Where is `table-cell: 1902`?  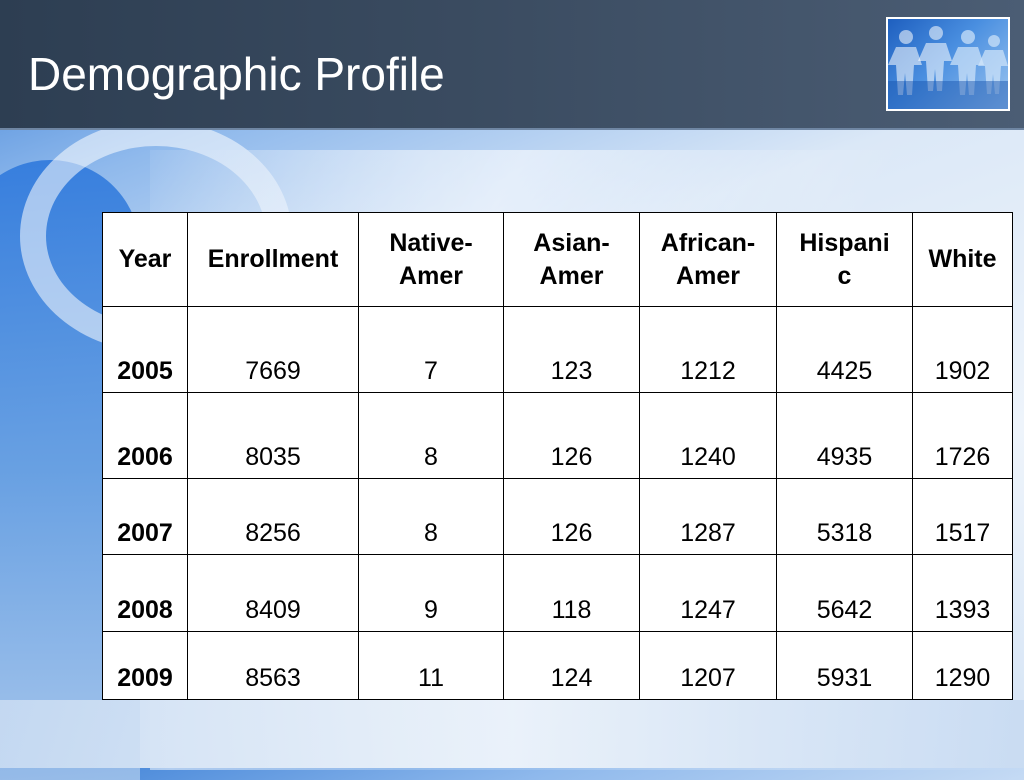 table-cell: 1902 is located at coordinates (962, 349).